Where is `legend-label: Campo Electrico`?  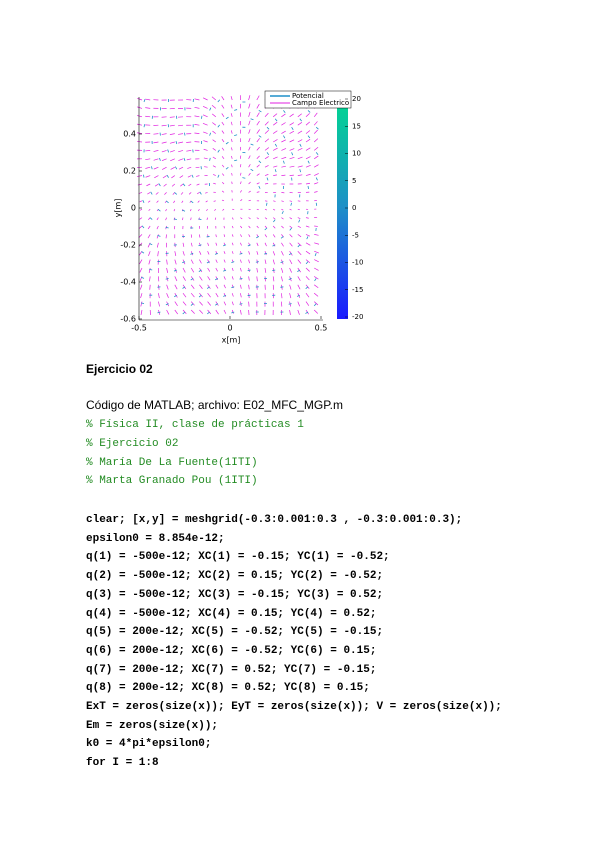
legend-label: Campo Electrico is located at coordinates (320, 103).